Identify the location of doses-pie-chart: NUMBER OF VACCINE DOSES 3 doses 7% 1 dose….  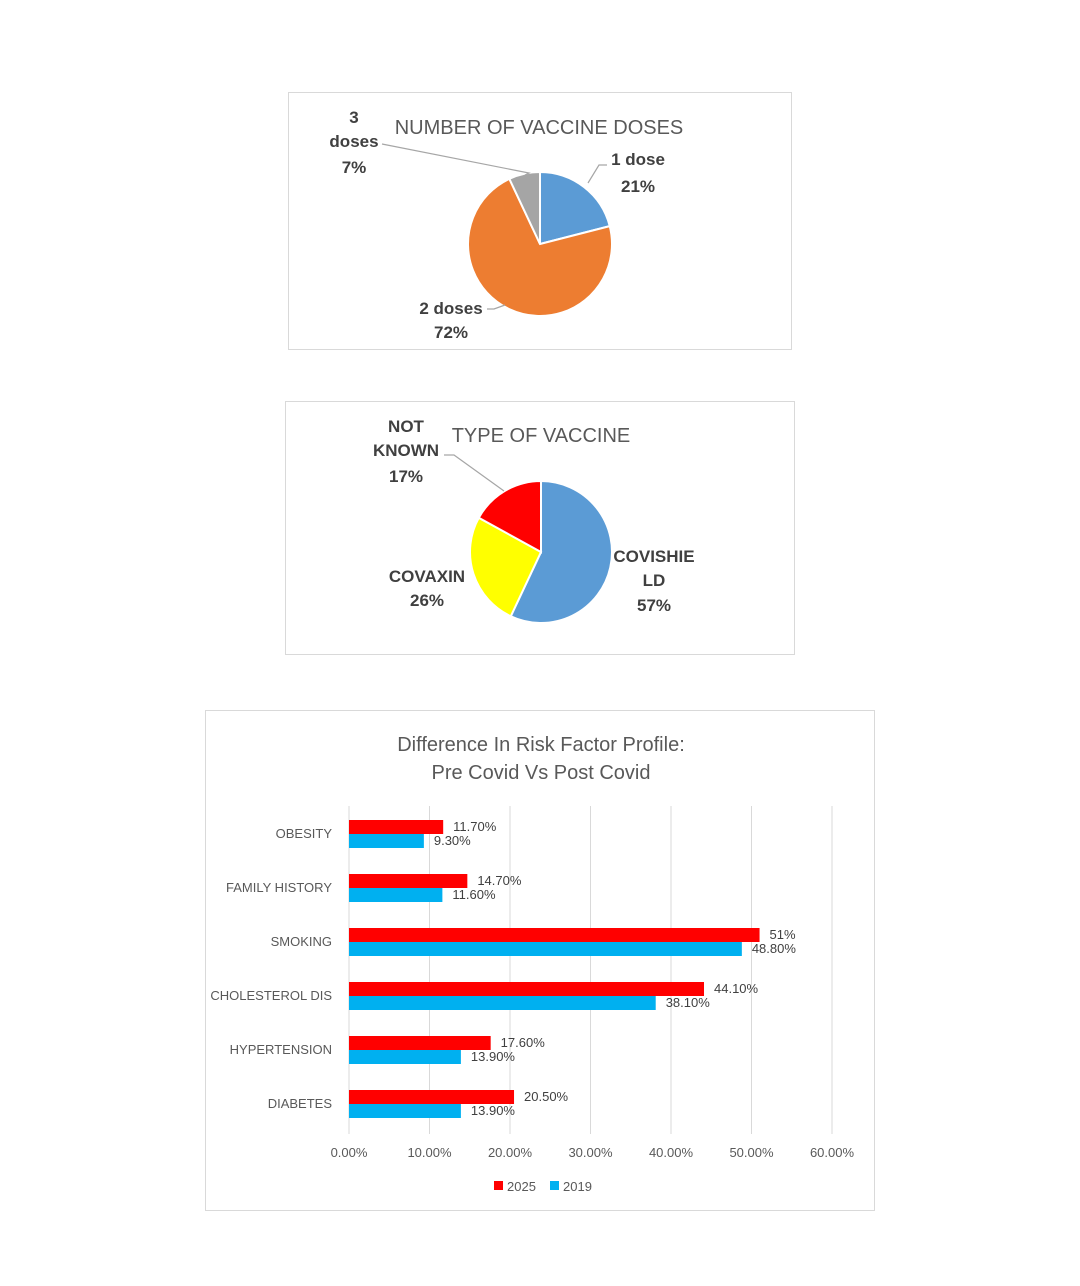
(506, 225).